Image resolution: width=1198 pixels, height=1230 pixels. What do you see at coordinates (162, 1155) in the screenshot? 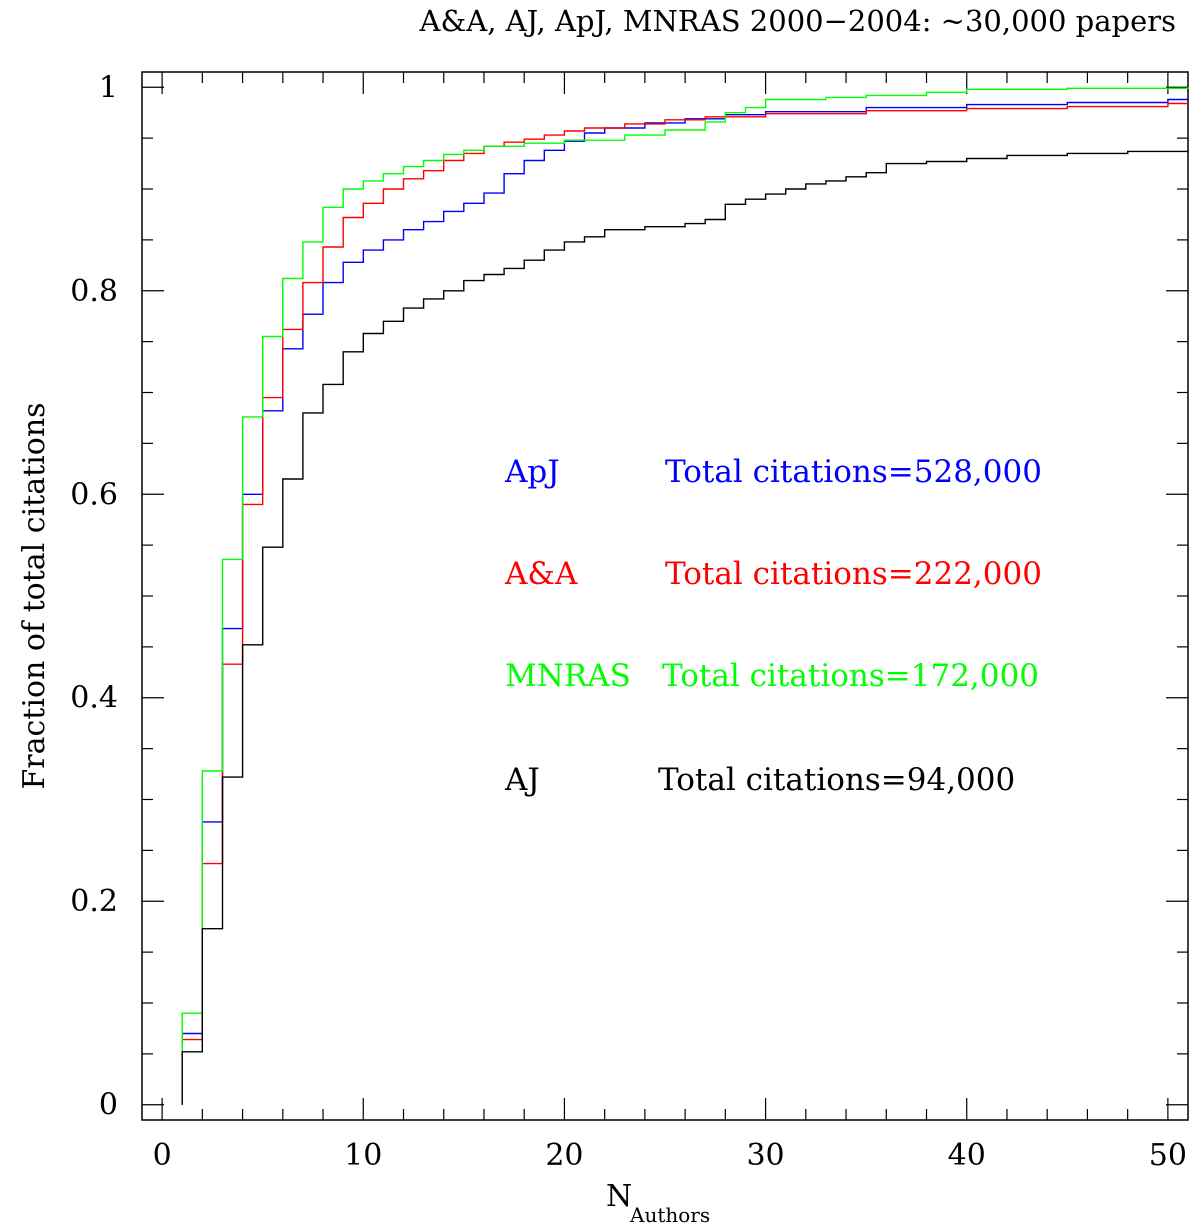
I see `x-tick-label: 0` at bounding box center [162, 1155].